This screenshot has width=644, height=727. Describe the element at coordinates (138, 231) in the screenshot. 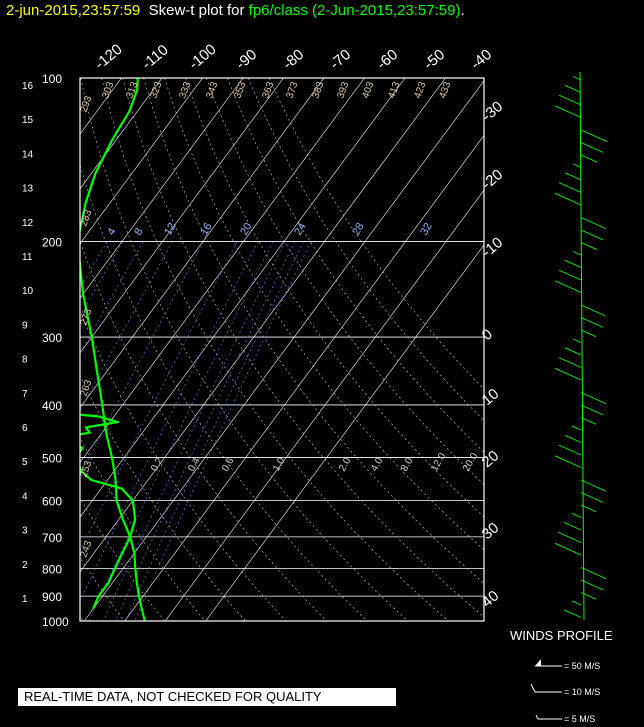

I see `mixing-ratio-label: 8` at that location.